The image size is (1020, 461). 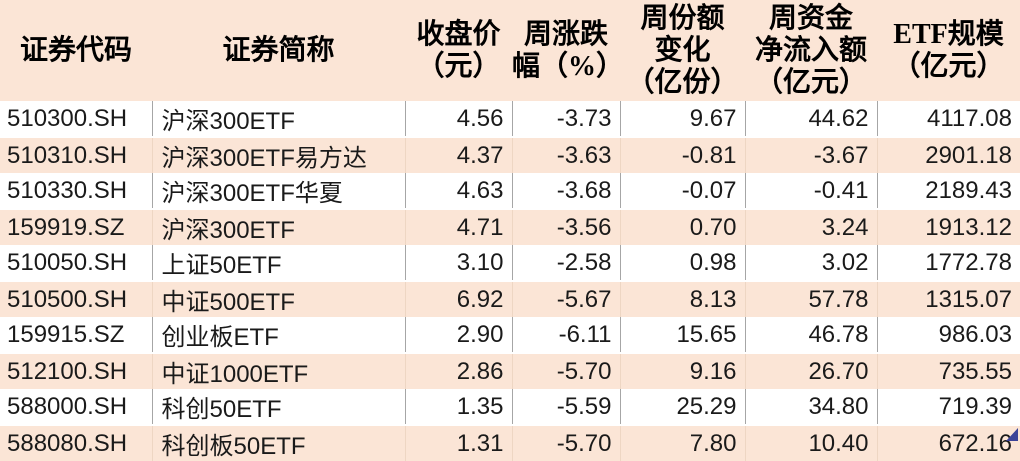 I want to click on excel-fill-handle-icon, so click(x=1012, y=434).